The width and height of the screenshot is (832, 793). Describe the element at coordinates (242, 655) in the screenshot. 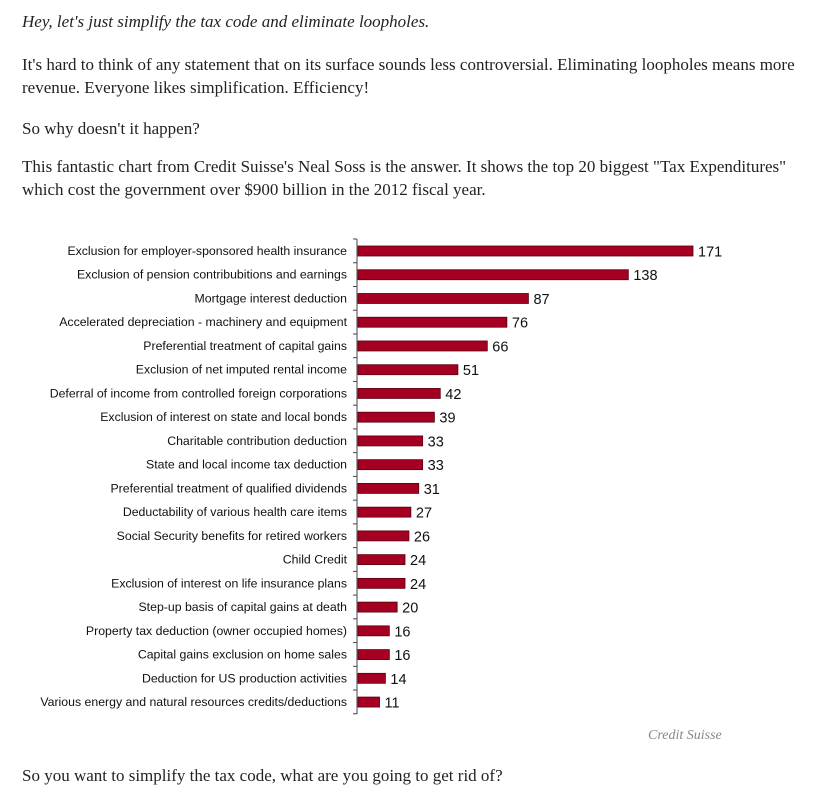

I see `category-label: Capital gains exclusion on home sales` at that location.